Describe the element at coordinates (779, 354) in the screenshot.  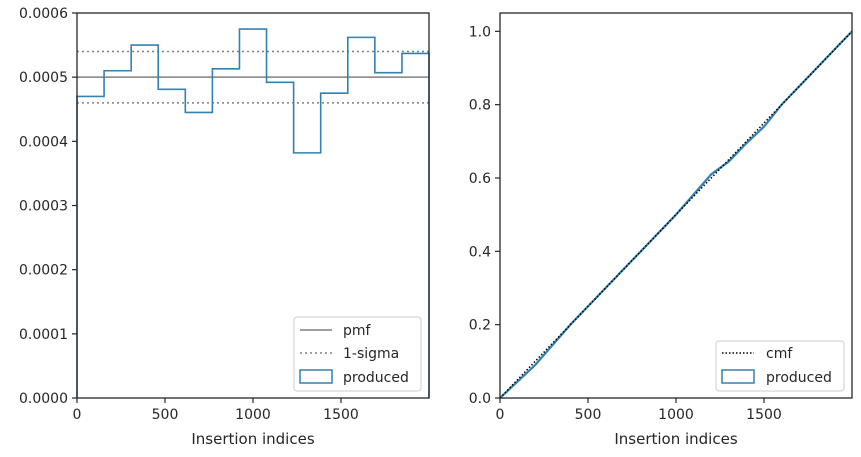
I see `legend-cmf-label: cmf` at that location.